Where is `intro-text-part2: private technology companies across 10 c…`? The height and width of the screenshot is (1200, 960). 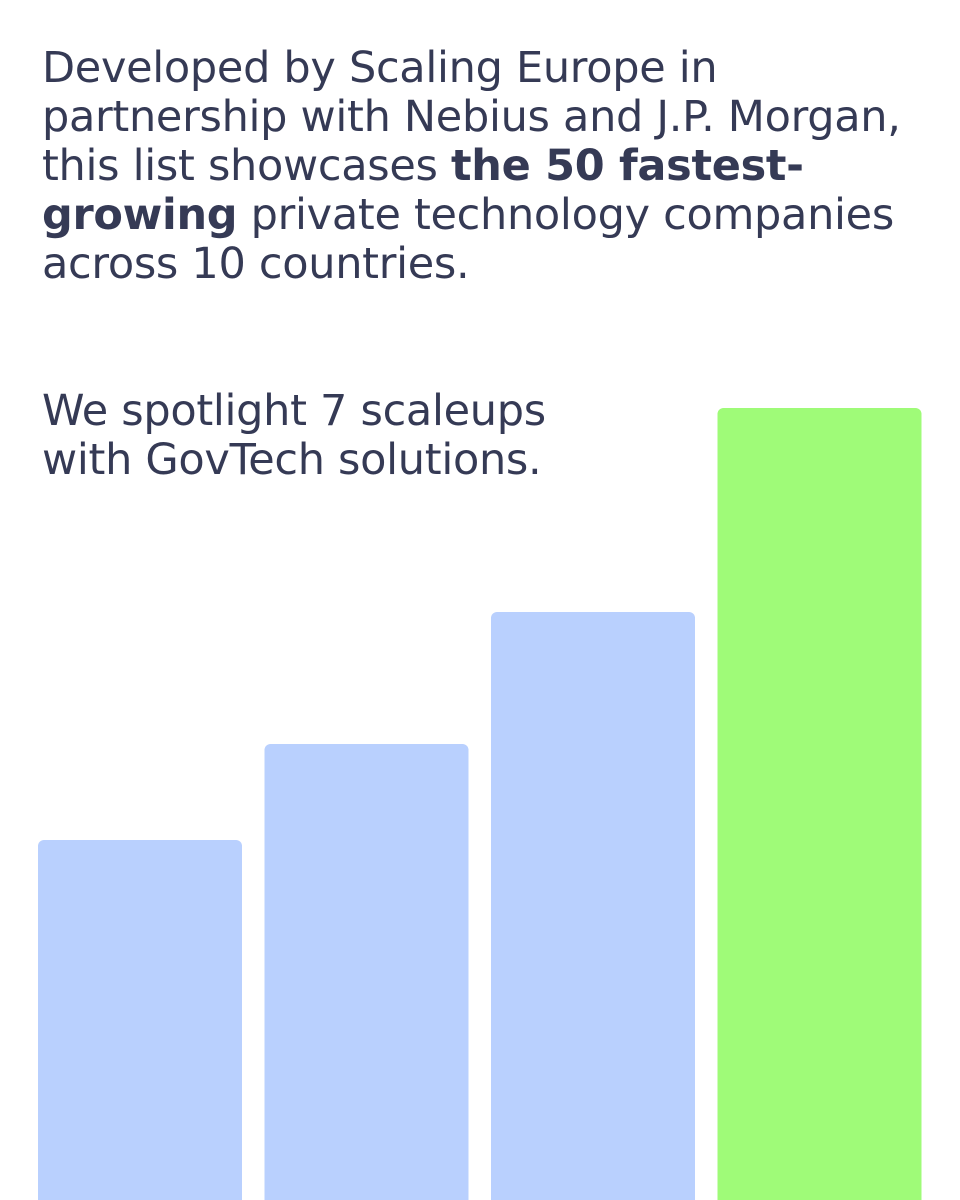 intro-text-part2: private technology companies across 10 c… is located at coordinates (468, 239).